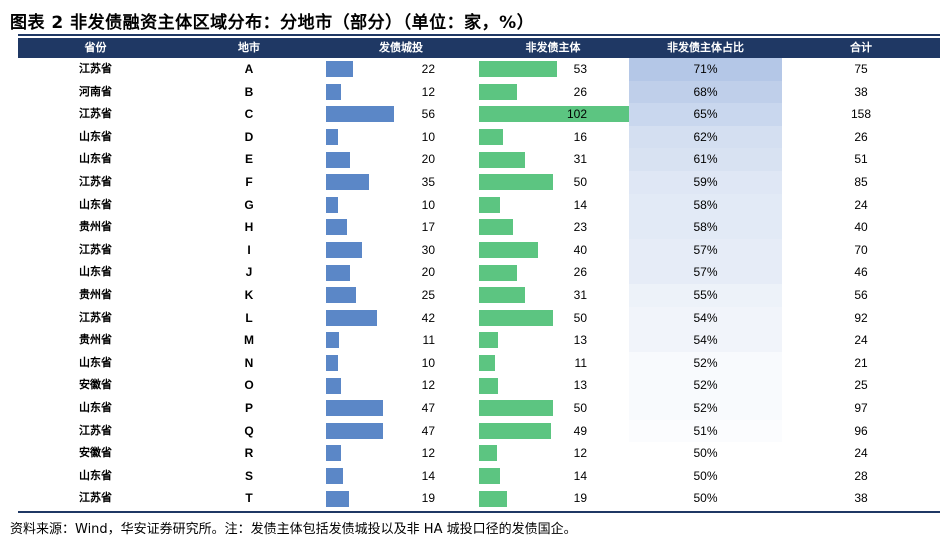  Describe the element at coordinates (479, 295) in the screenshot. I see `table-row: 贵州省 K 25 31 55% 56` at that location.